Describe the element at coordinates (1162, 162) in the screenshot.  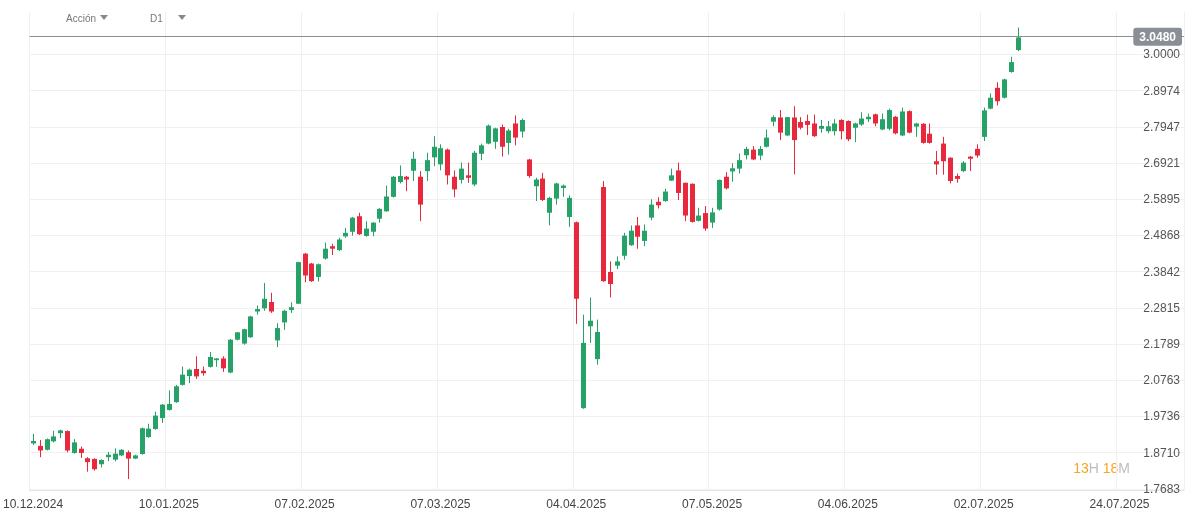
I see `y-tick-label: 2.6921` at that location.